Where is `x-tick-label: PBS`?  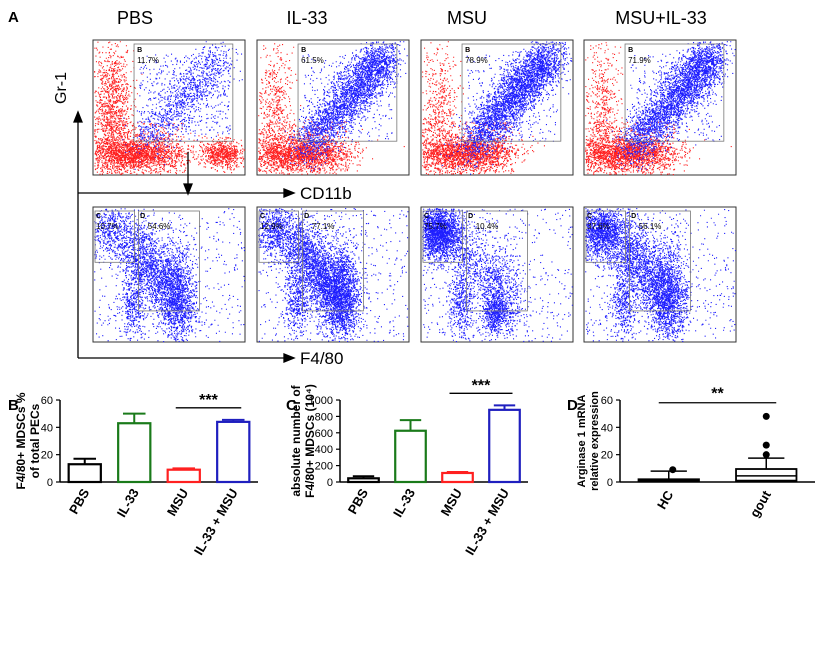
x-tick-label: PBS is located at coordinates (79, 501).